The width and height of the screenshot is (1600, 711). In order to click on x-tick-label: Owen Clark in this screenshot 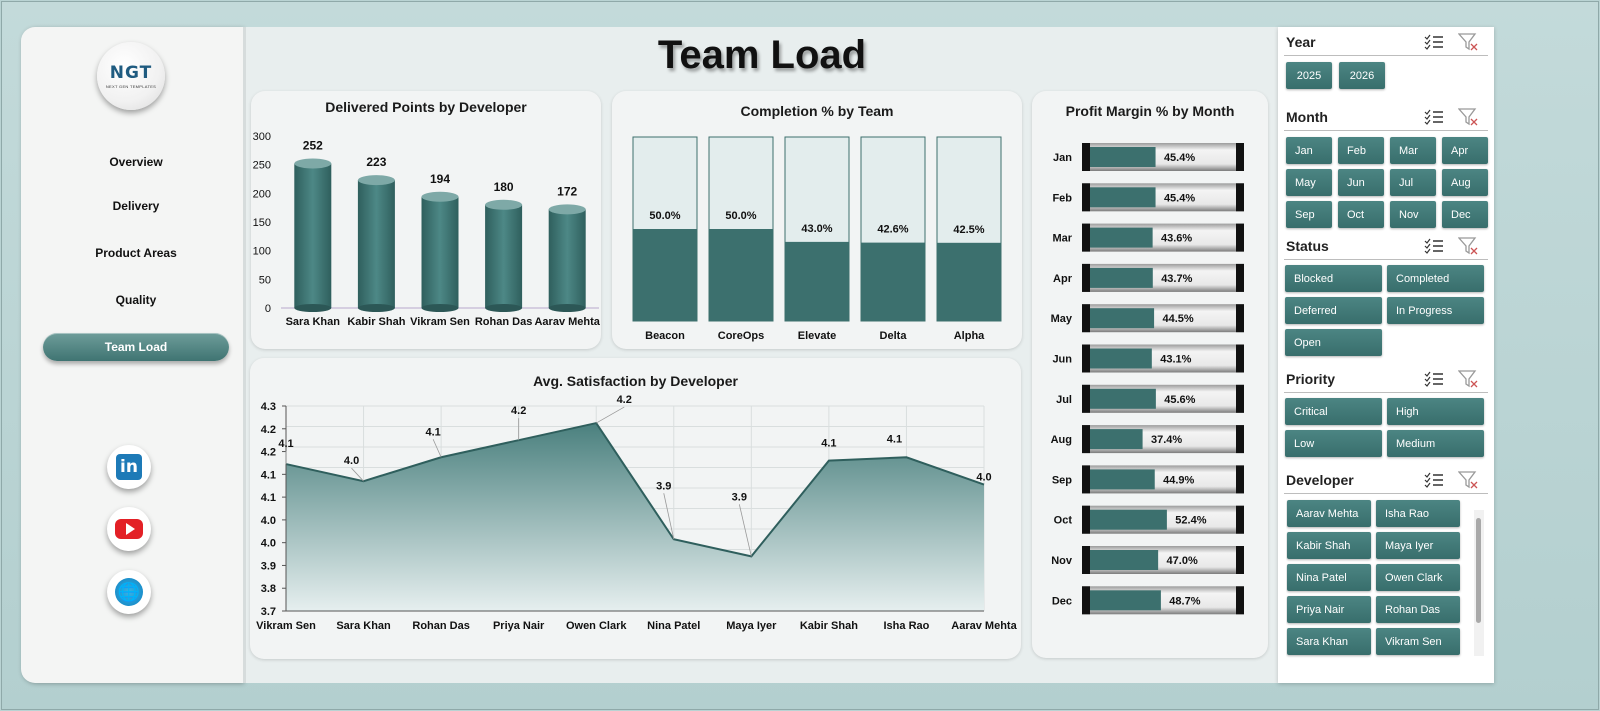, I will do `click(596, 626)`.